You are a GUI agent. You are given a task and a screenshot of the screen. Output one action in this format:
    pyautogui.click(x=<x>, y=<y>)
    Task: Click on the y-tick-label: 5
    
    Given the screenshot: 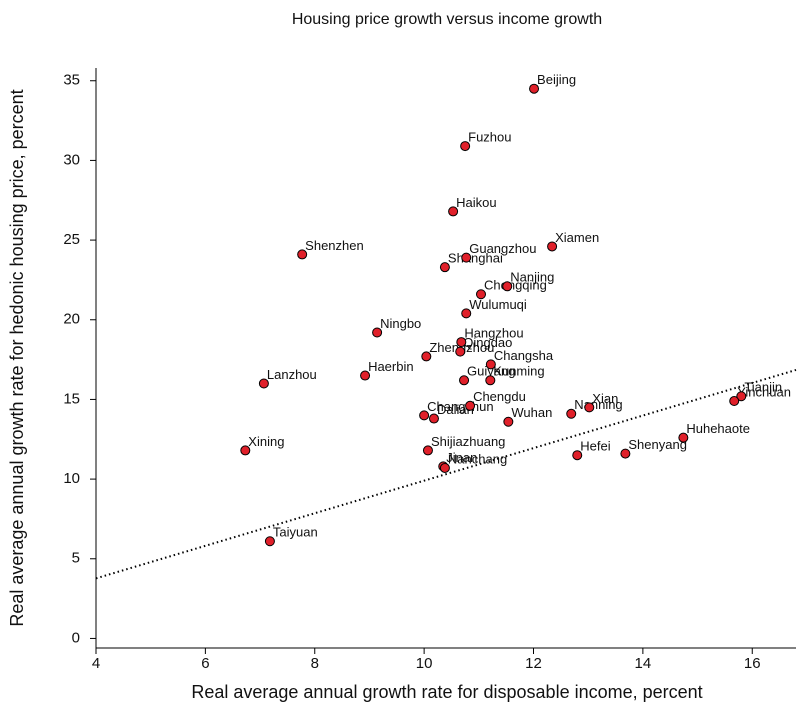 What is the action you would take?
    pyautogui.click(x=76, y=558)
    